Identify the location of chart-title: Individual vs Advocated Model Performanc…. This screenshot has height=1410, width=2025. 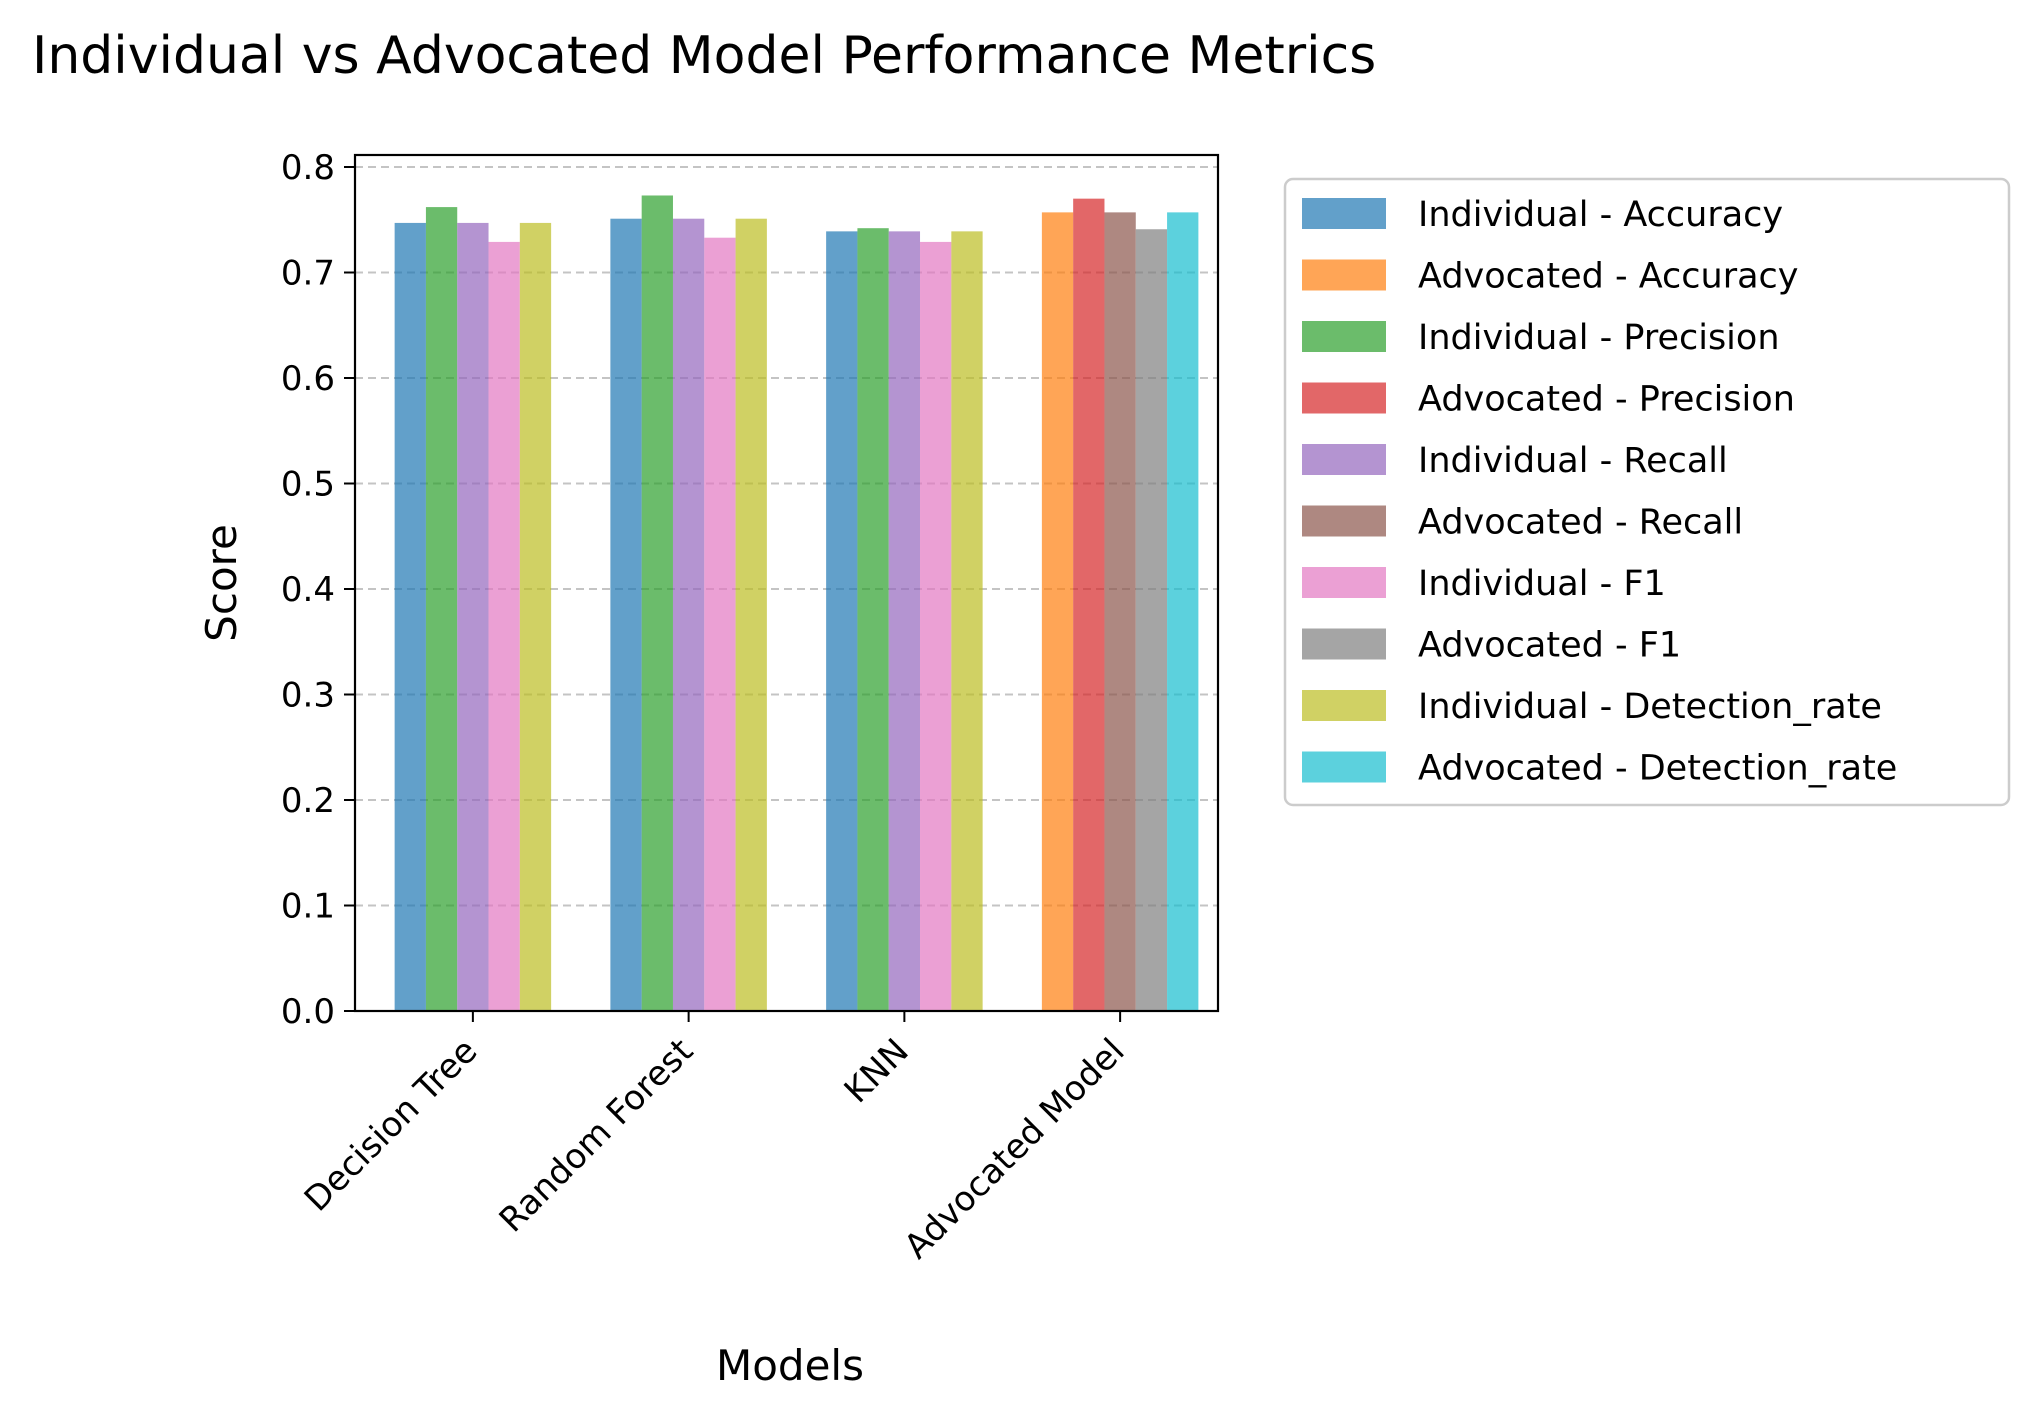
(704, 56).